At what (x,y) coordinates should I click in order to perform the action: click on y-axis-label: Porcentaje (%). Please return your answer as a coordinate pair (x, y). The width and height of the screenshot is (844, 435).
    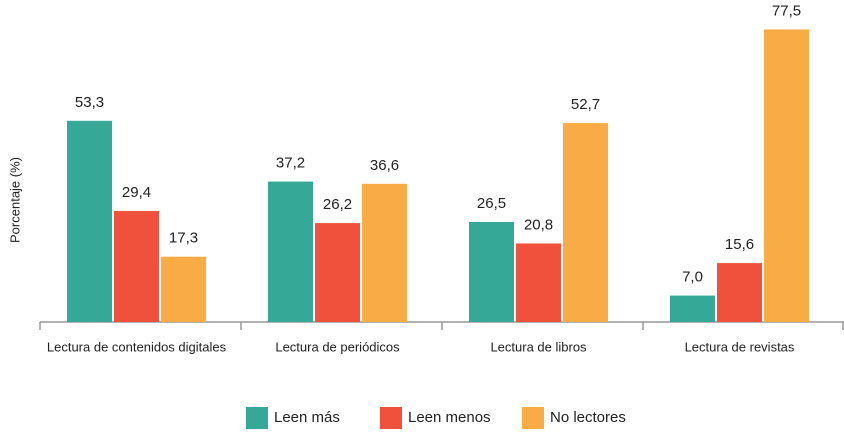
    Looking at the image, I should click on (14, 200).